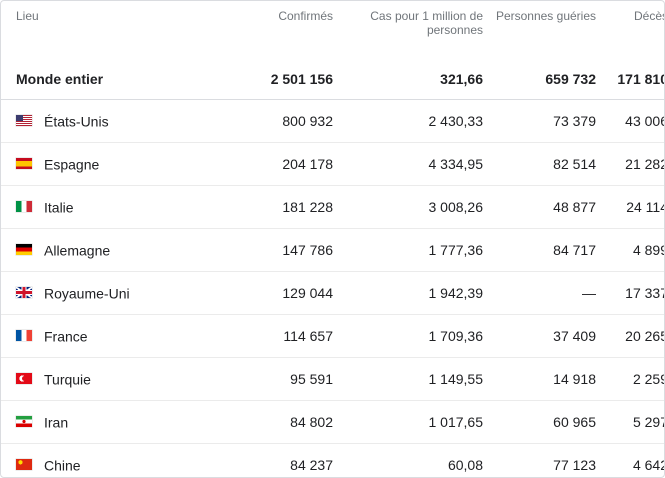  I want to click on deaths-cell: 43 006, so click(630, 121).